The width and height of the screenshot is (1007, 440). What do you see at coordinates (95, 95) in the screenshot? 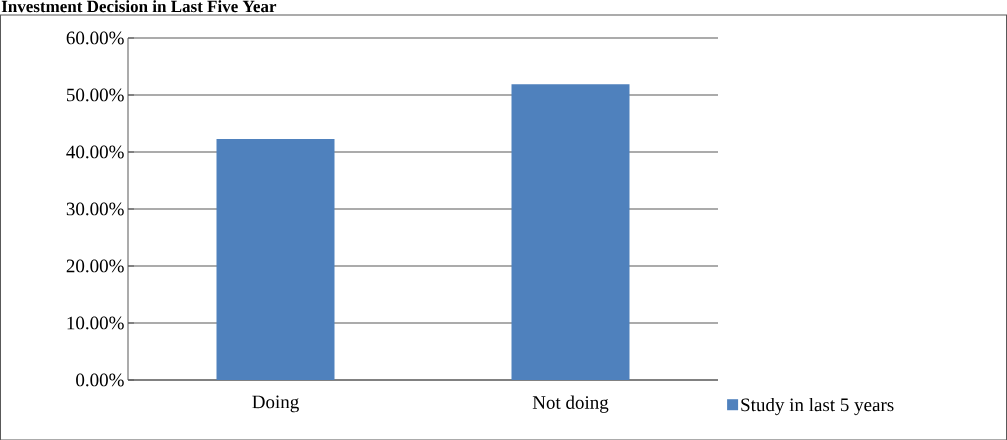
I see `y-tick-label: 50.00%` at bounding box center [95, 95].